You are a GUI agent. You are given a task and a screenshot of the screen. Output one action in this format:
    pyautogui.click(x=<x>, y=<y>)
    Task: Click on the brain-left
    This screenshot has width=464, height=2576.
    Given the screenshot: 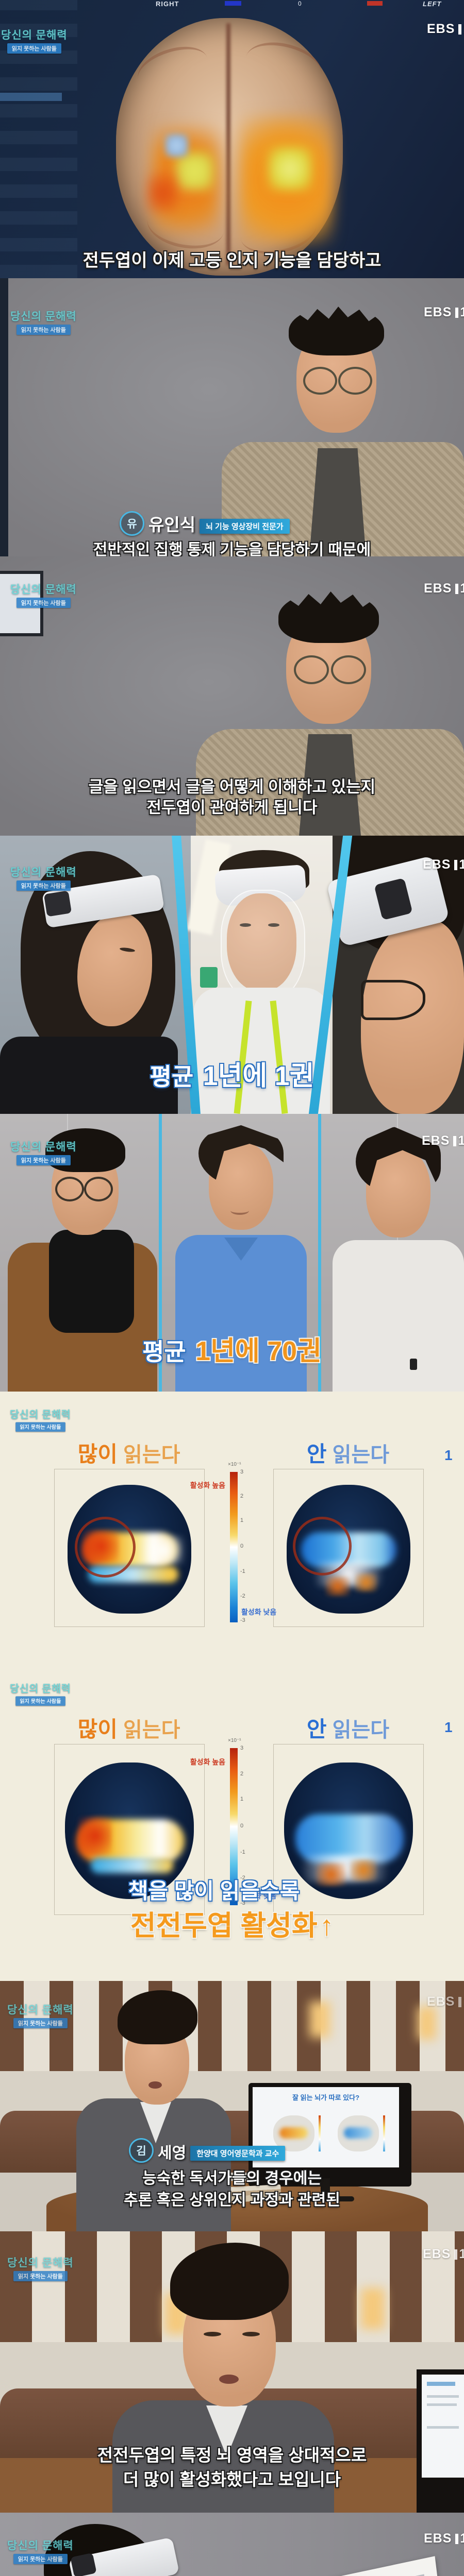 What is the action you would take?
    pyautogui.click(x=129, y=1549)
    